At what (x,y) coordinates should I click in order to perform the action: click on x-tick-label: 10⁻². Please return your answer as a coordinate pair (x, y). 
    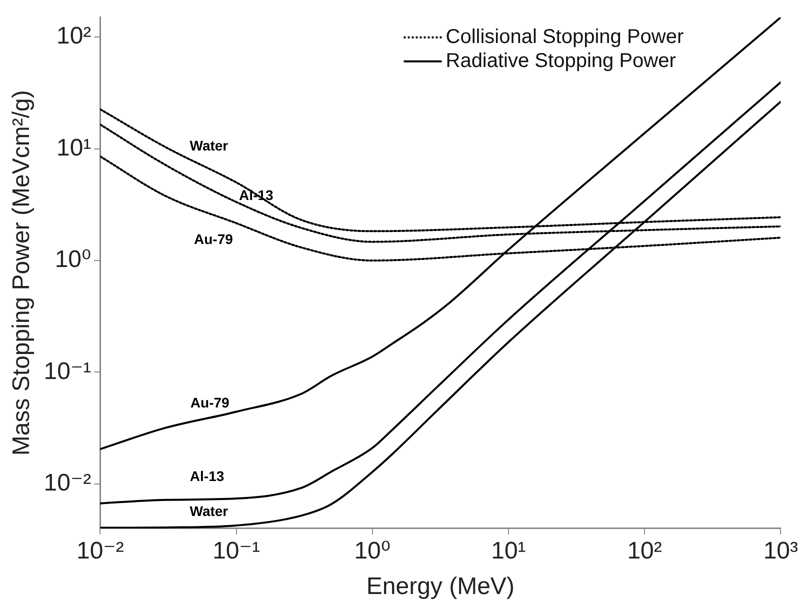
    Looking at the image, I should click on (100, 550).